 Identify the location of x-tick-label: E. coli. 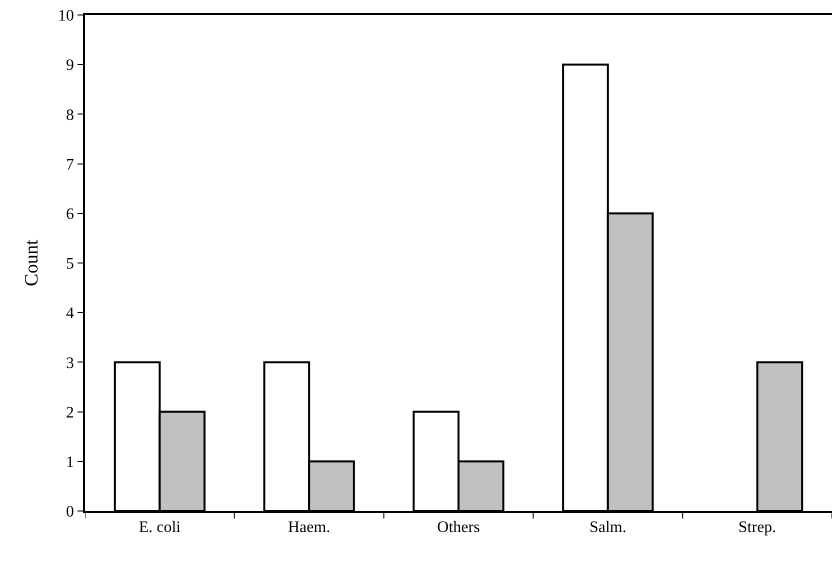
(160, 527).